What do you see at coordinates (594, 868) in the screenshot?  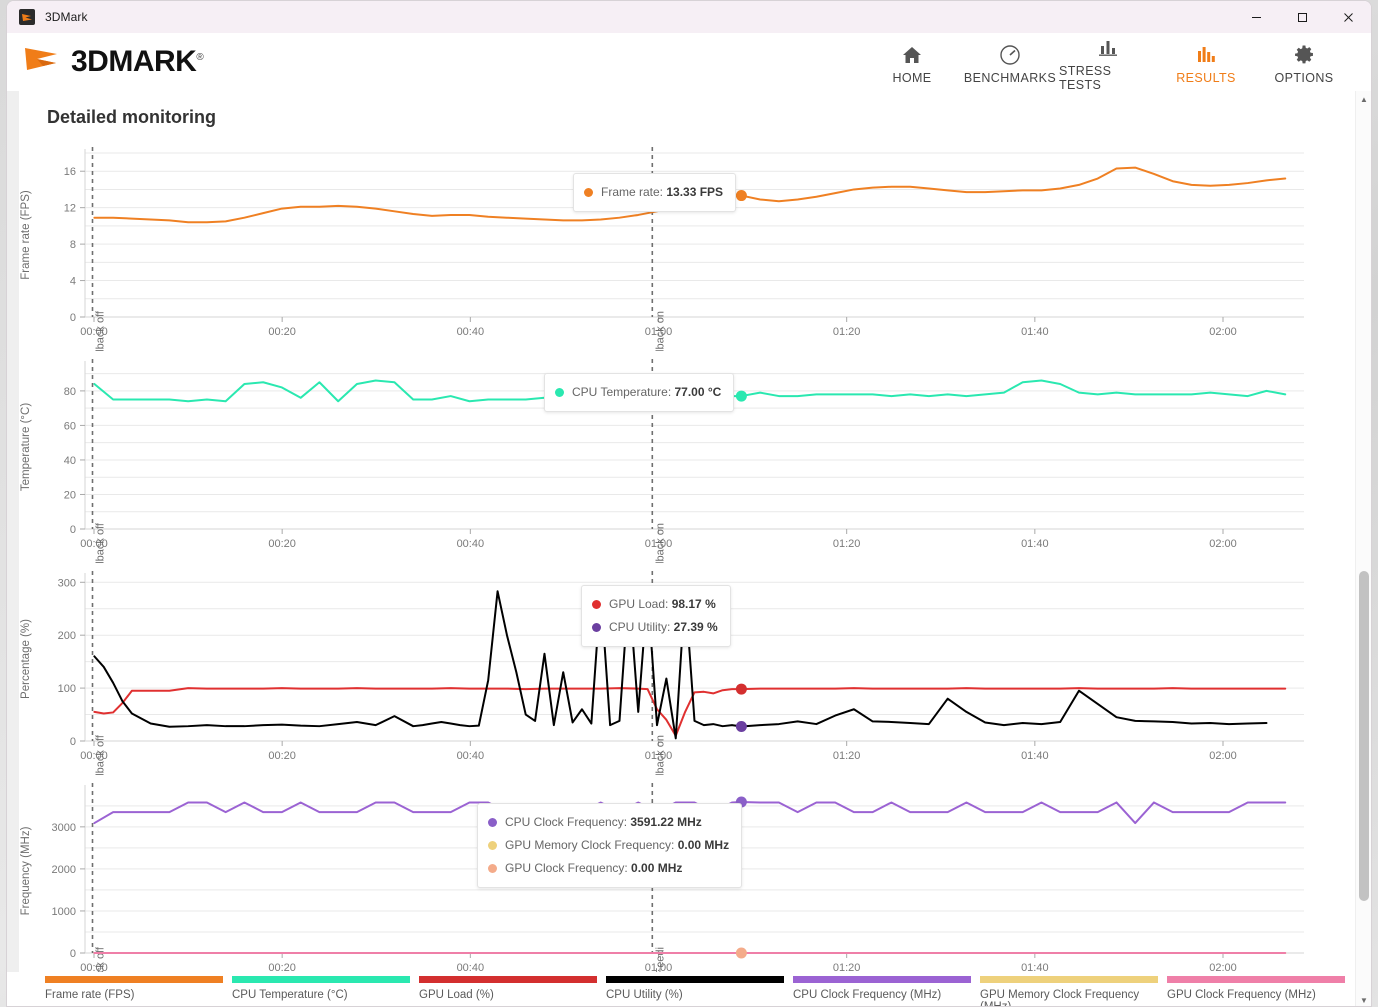 I see `tooltip-label: GPU Clock Frequency: 0.00 MHz` at bounding box center [594, 868].